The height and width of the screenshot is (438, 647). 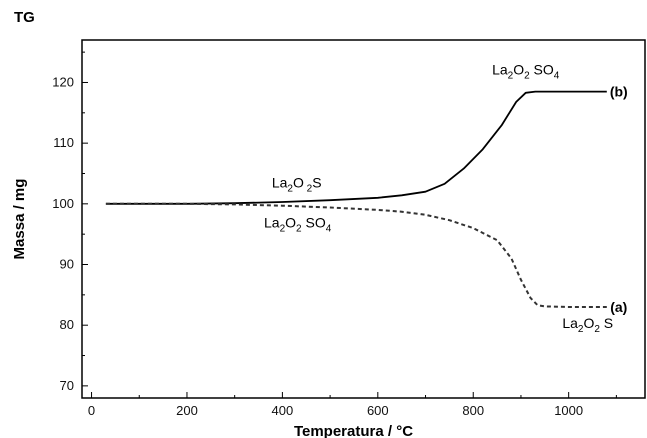 What do you see at coordinates (91, 410) in the screenshot?
I see `x-tick-label: 0` at bounding box center [91, 410].